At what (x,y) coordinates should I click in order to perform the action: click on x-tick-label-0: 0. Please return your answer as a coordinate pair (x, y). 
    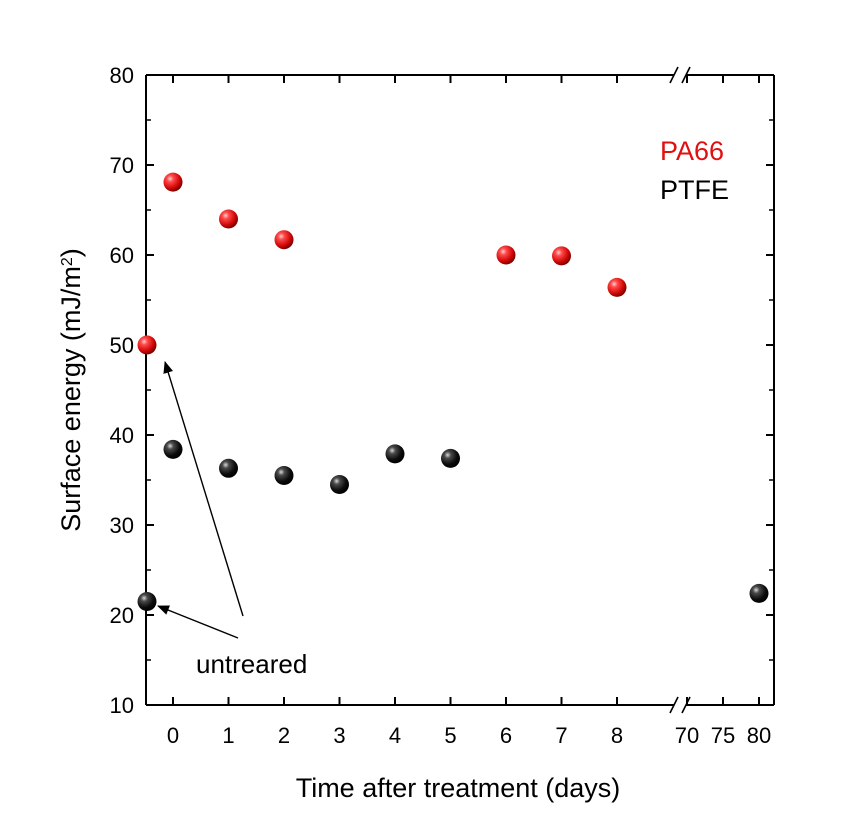
    Looking at the image, I should click on (173, 735).